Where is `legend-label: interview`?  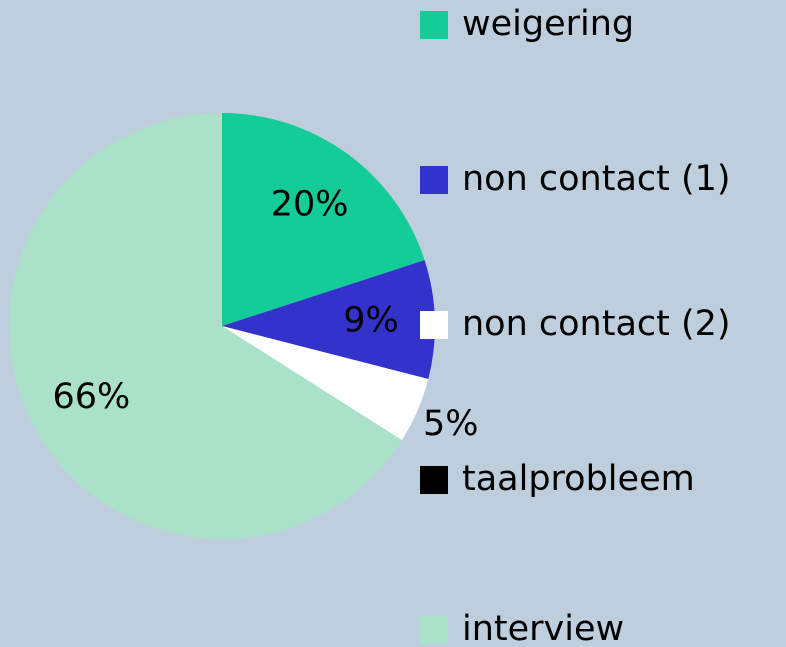
legend-label: interview is located at coordinates (543, 628).